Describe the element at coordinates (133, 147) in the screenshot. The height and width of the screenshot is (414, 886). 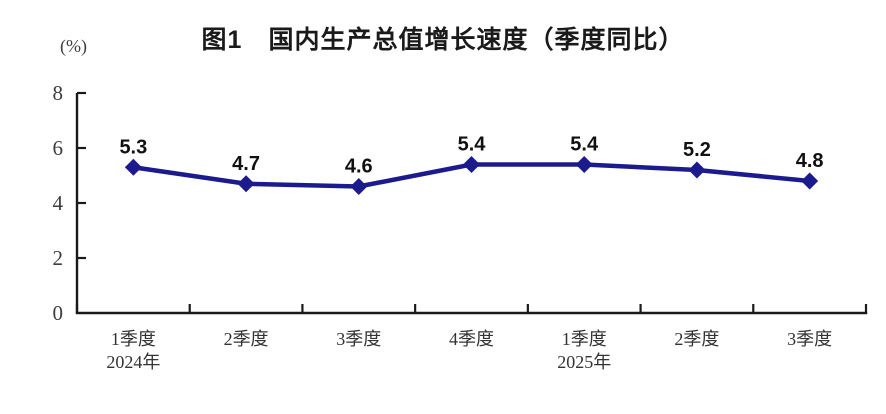
I see `data-point-value-label: 5.3` at that location.